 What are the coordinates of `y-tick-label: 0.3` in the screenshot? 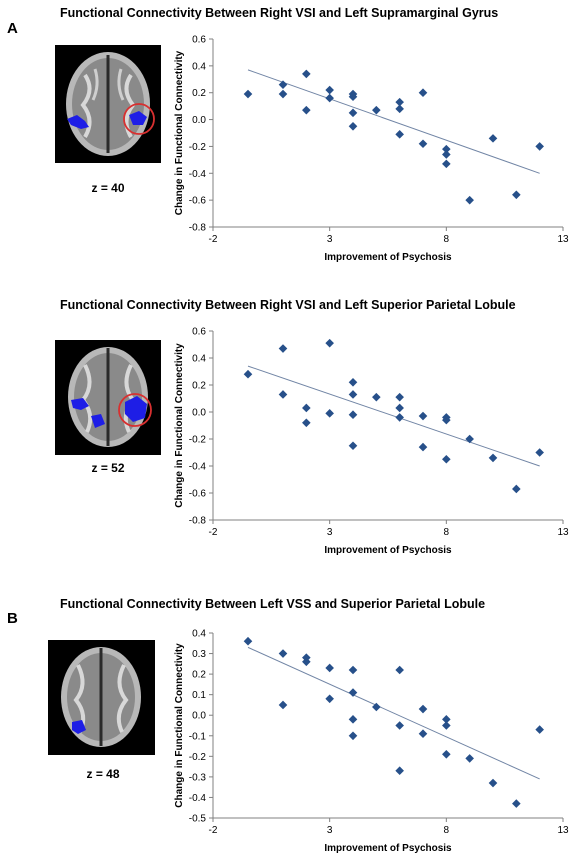 It's located at (199, 654).